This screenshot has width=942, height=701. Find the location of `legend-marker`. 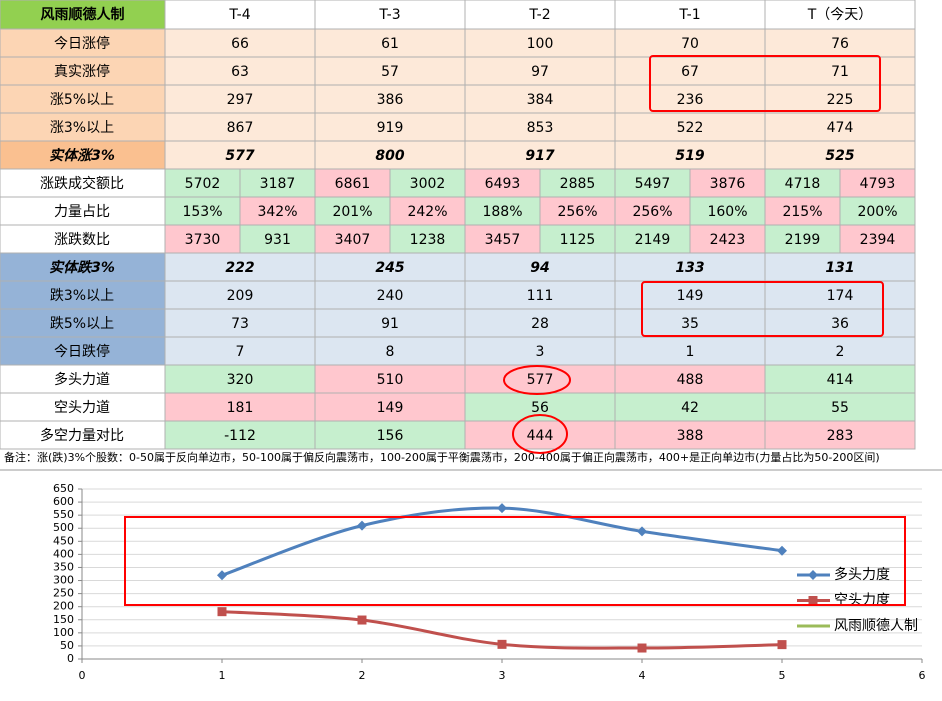

legend-marker is located at coordinates (813, 575).